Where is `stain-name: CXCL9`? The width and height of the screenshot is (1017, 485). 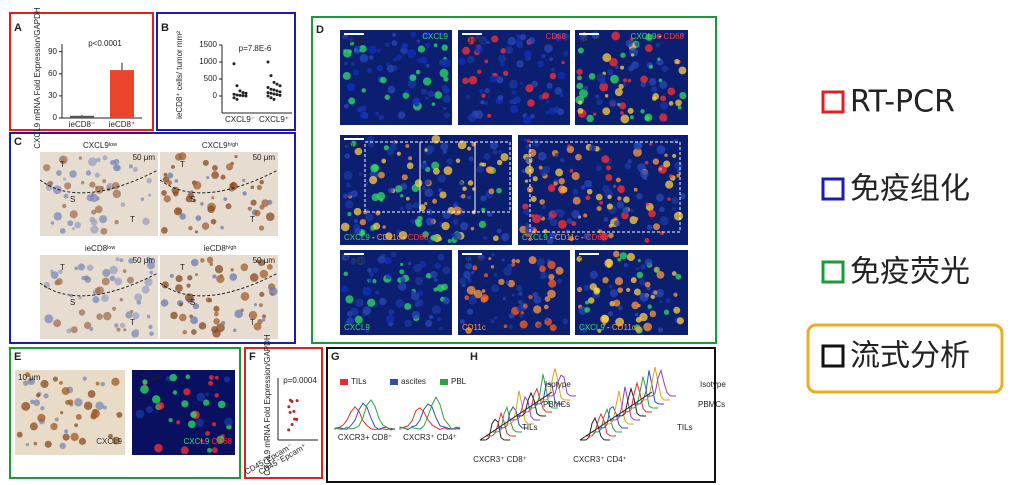
stain-name: CXCL9 is located at coordinates (592, 327).